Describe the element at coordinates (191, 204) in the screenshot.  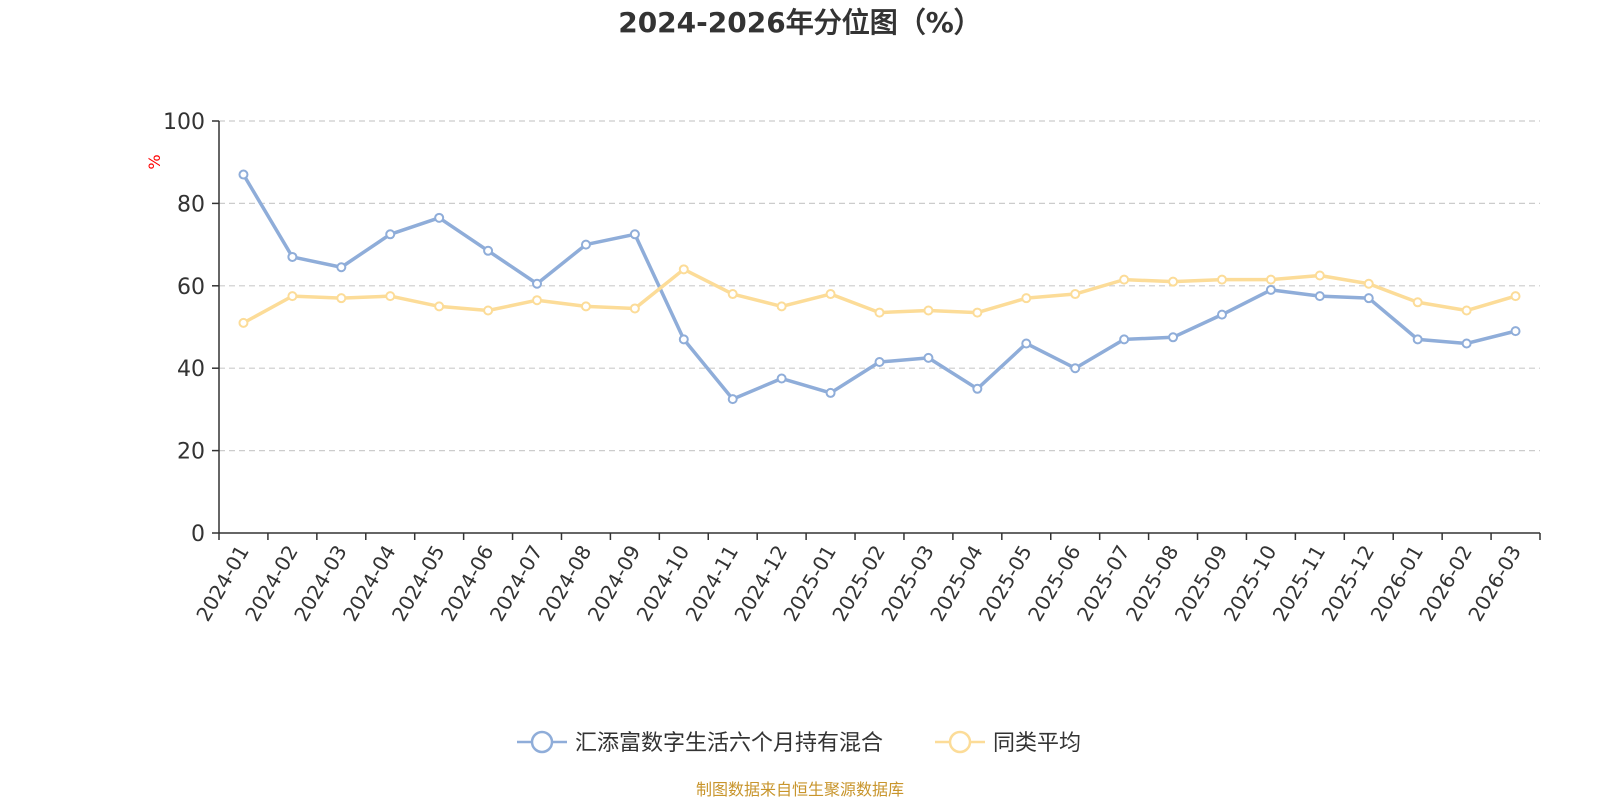
I see `y-tick-label: 80` at that location.